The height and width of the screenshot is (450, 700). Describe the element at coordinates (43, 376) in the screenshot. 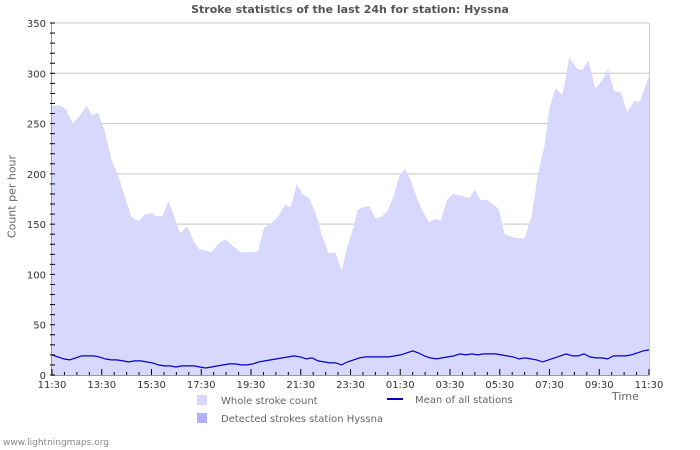

I see `svg-text: 0` at that location.